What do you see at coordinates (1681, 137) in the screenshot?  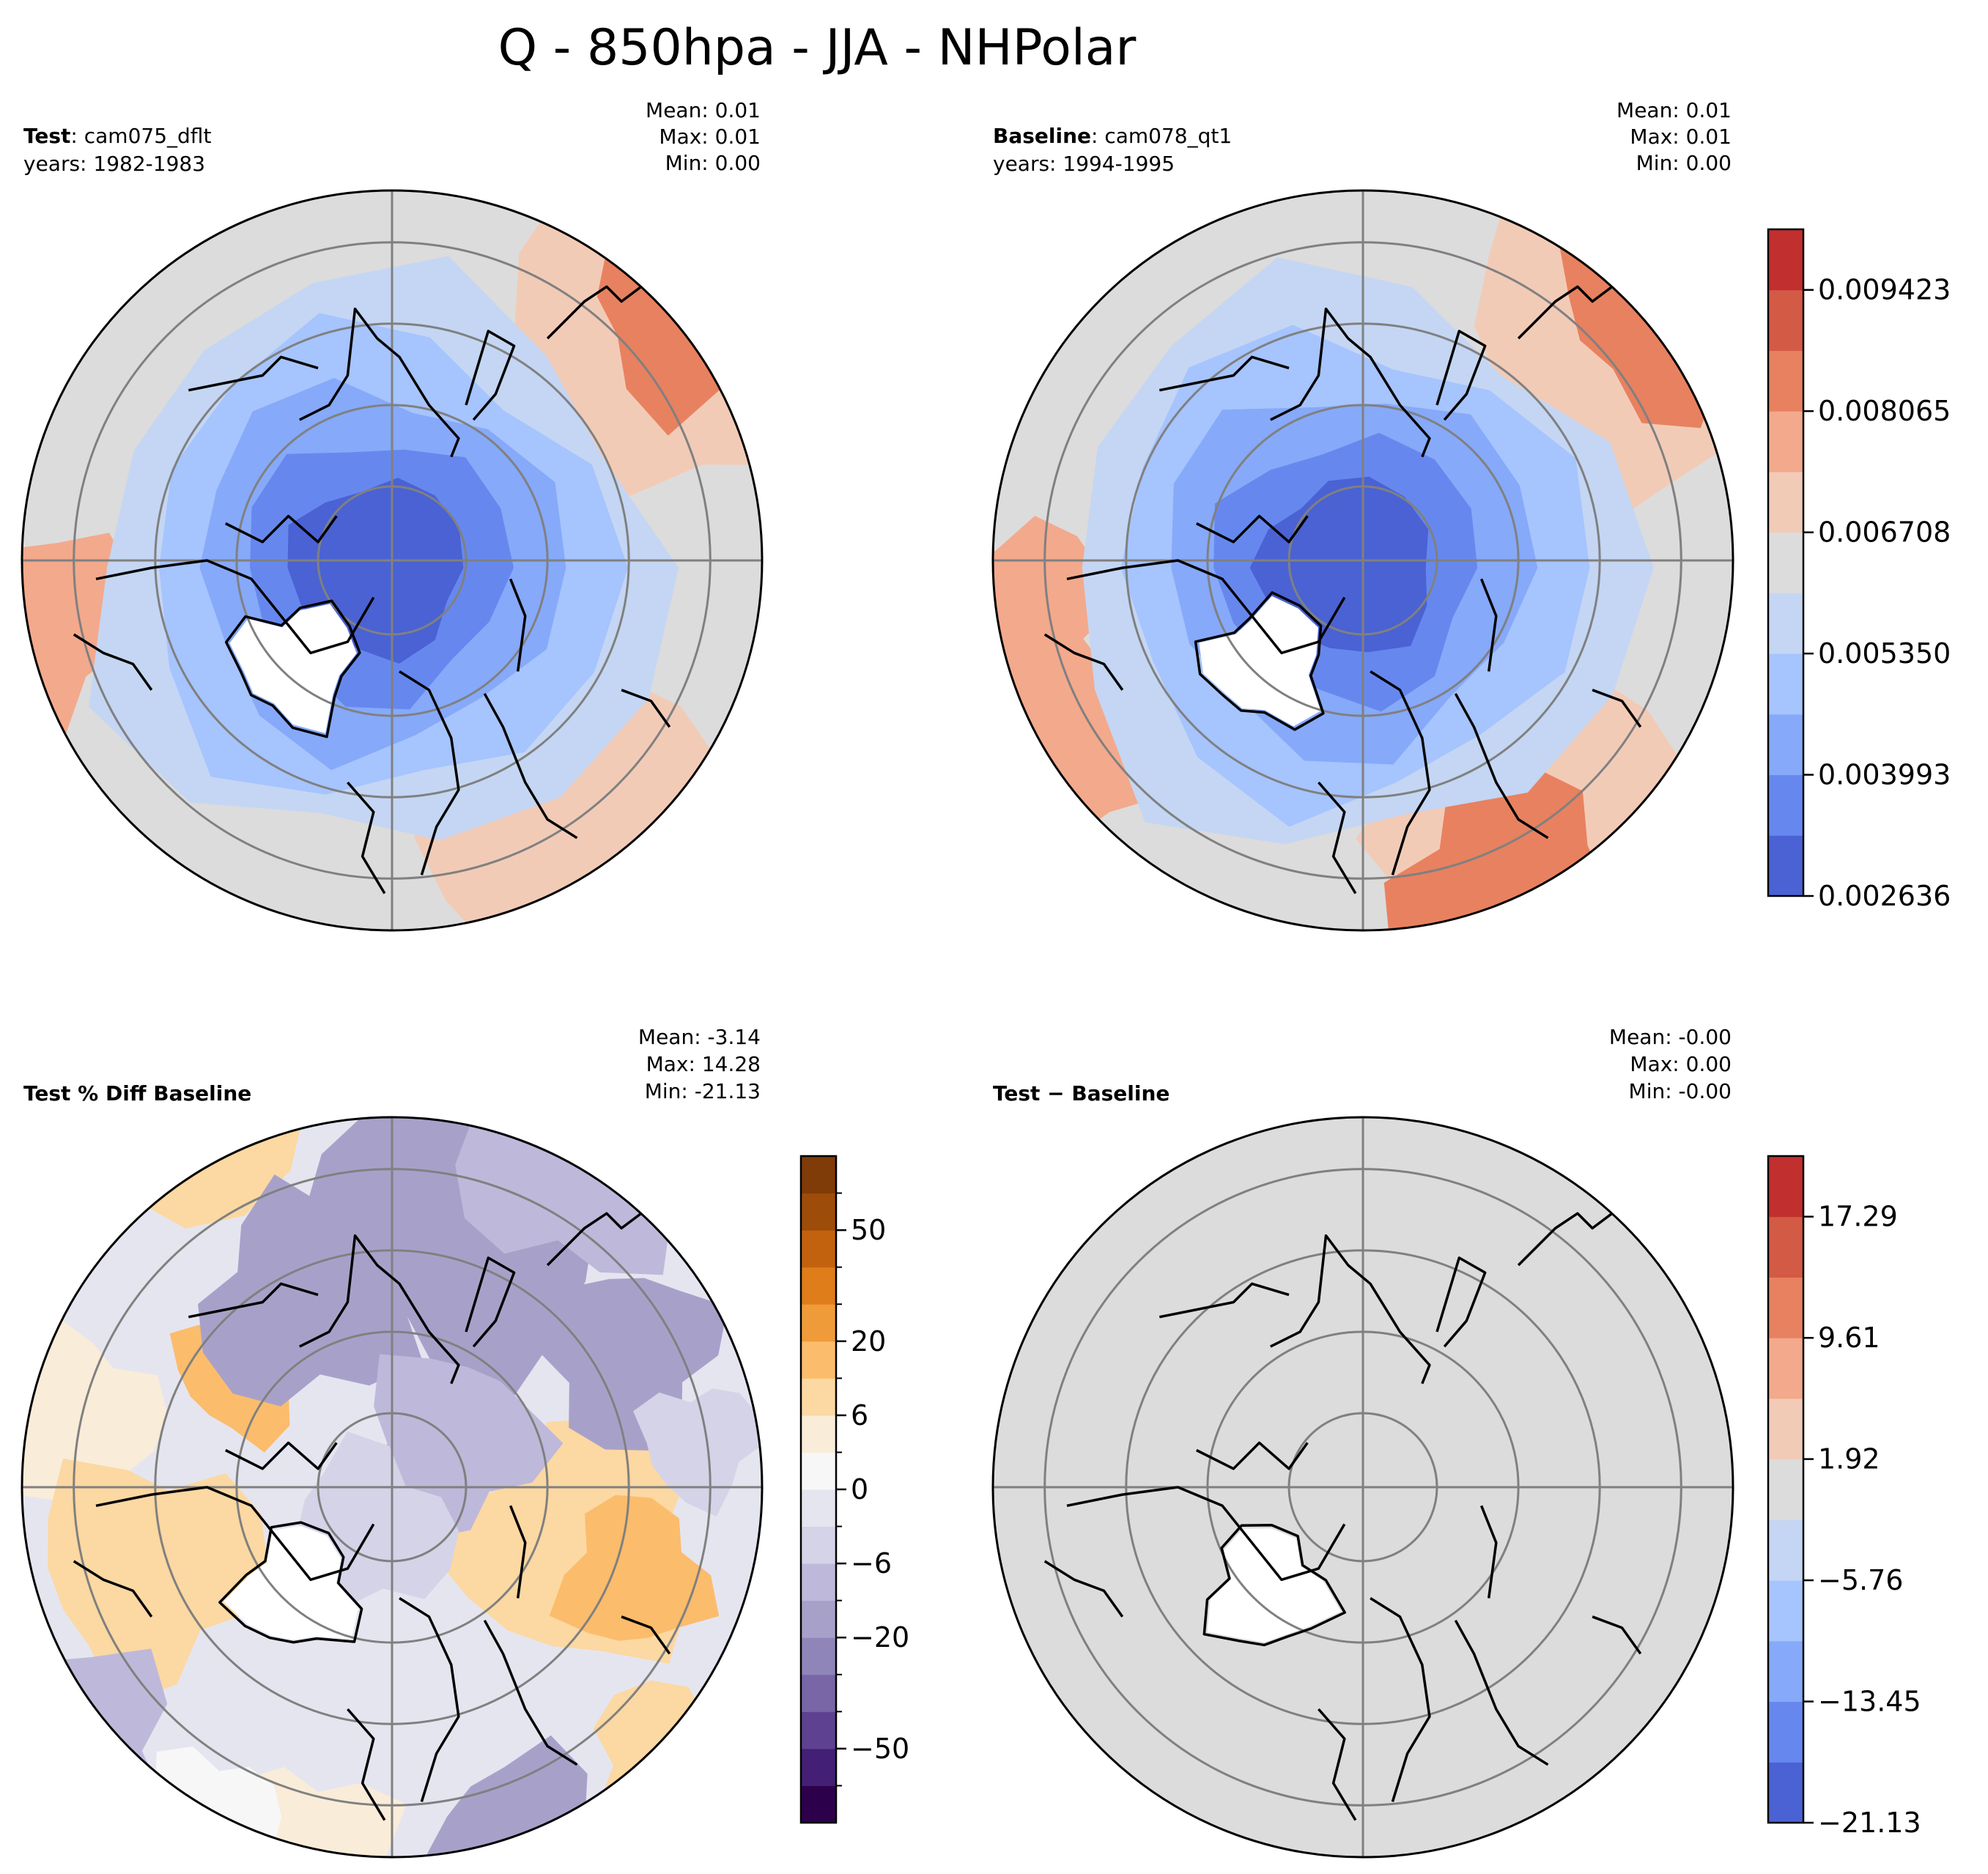 I see `panel-baseline-max: Max: 0.01` at bounding box center [1681, 137].